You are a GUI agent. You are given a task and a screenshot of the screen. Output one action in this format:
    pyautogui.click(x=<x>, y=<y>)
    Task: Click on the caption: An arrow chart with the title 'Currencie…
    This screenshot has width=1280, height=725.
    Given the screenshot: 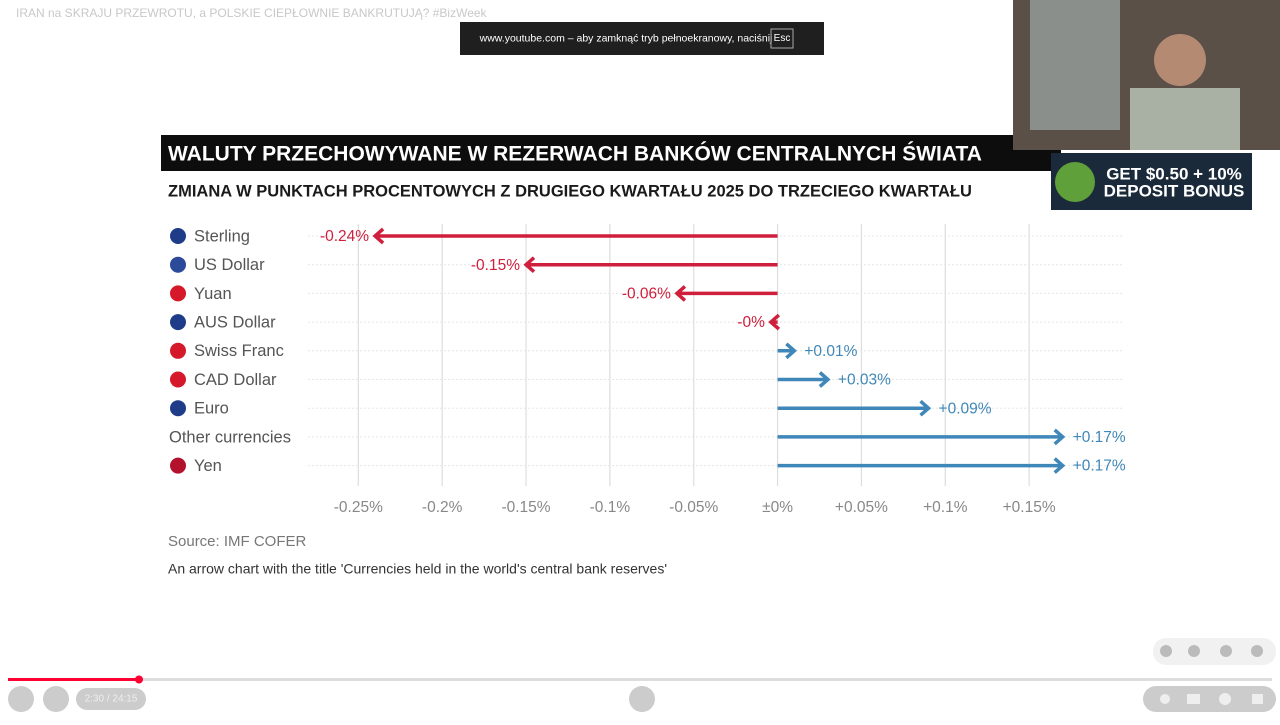 What is the action you would take?
    pyautogui.click(x=417, y=569)
    